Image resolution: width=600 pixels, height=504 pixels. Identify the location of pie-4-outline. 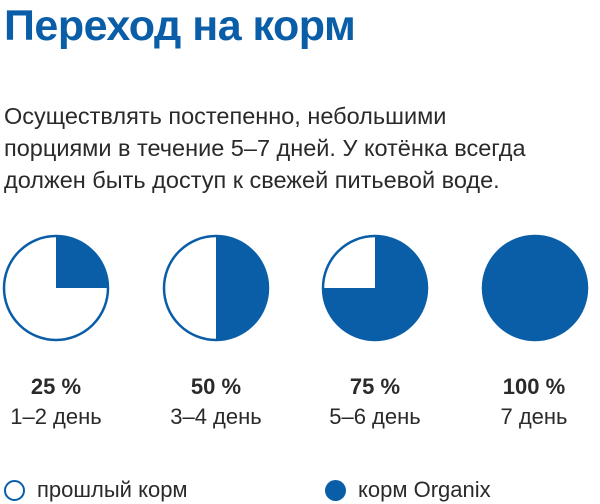
(535, 288).